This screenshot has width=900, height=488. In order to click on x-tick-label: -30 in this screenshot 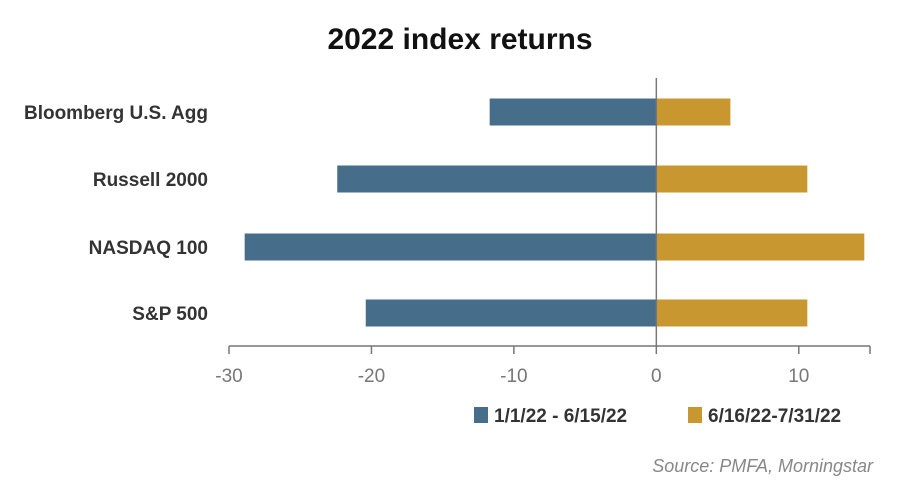, I will do `click(228, 376)`.